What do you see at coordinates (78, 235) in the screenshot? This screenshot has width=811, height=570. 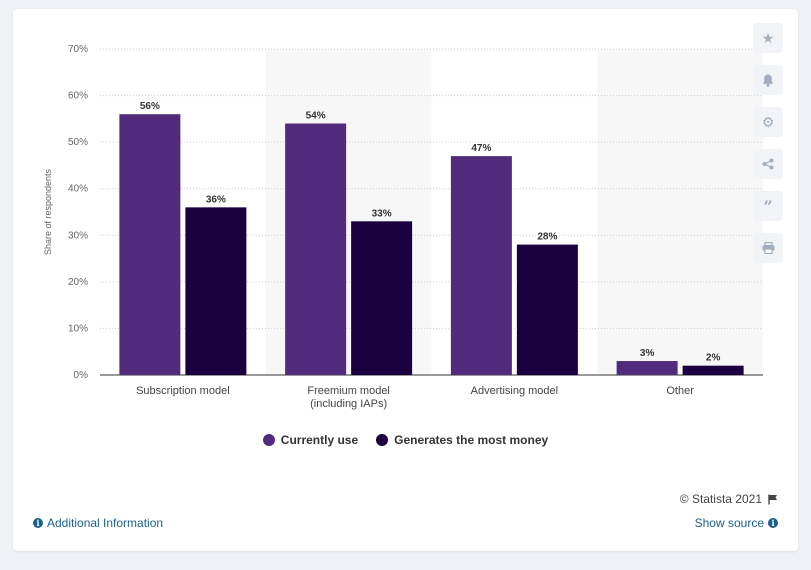 I see `y-tick-label: 30%` at bounding box center [78, 235].